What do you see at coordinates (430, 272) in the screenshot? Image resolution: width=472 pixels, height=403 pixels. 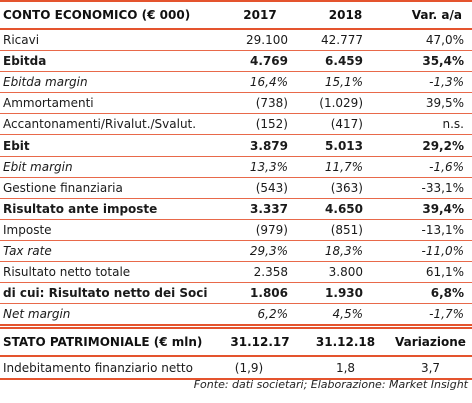 I see `row-value-var: 61,1%` at bounding box center [430, 272].